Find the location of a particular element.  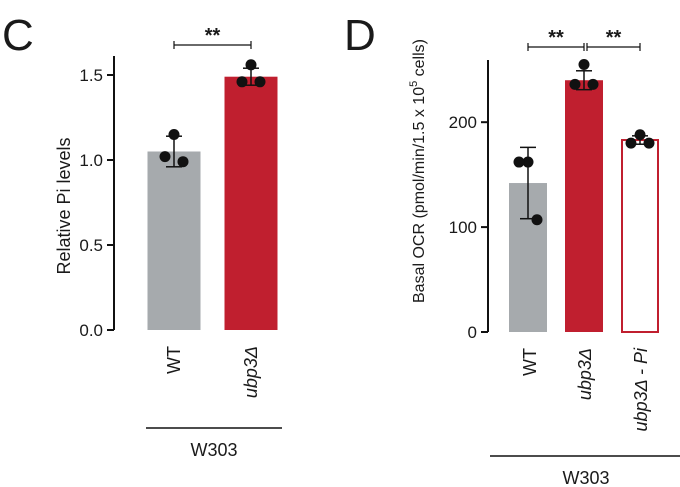

panel-d-points is located at coordinates (584, 142).